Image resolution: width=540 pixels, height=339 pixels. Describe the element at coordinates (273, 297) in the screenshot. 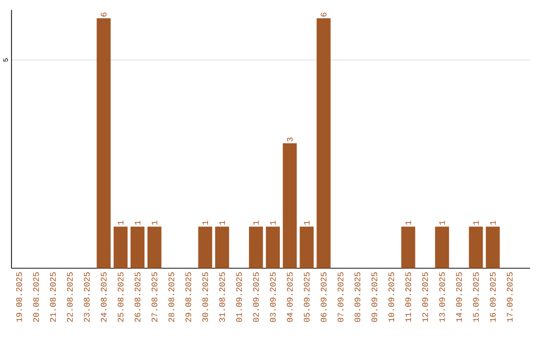

I see `x-tick-label: 03.09.2025` at that location.